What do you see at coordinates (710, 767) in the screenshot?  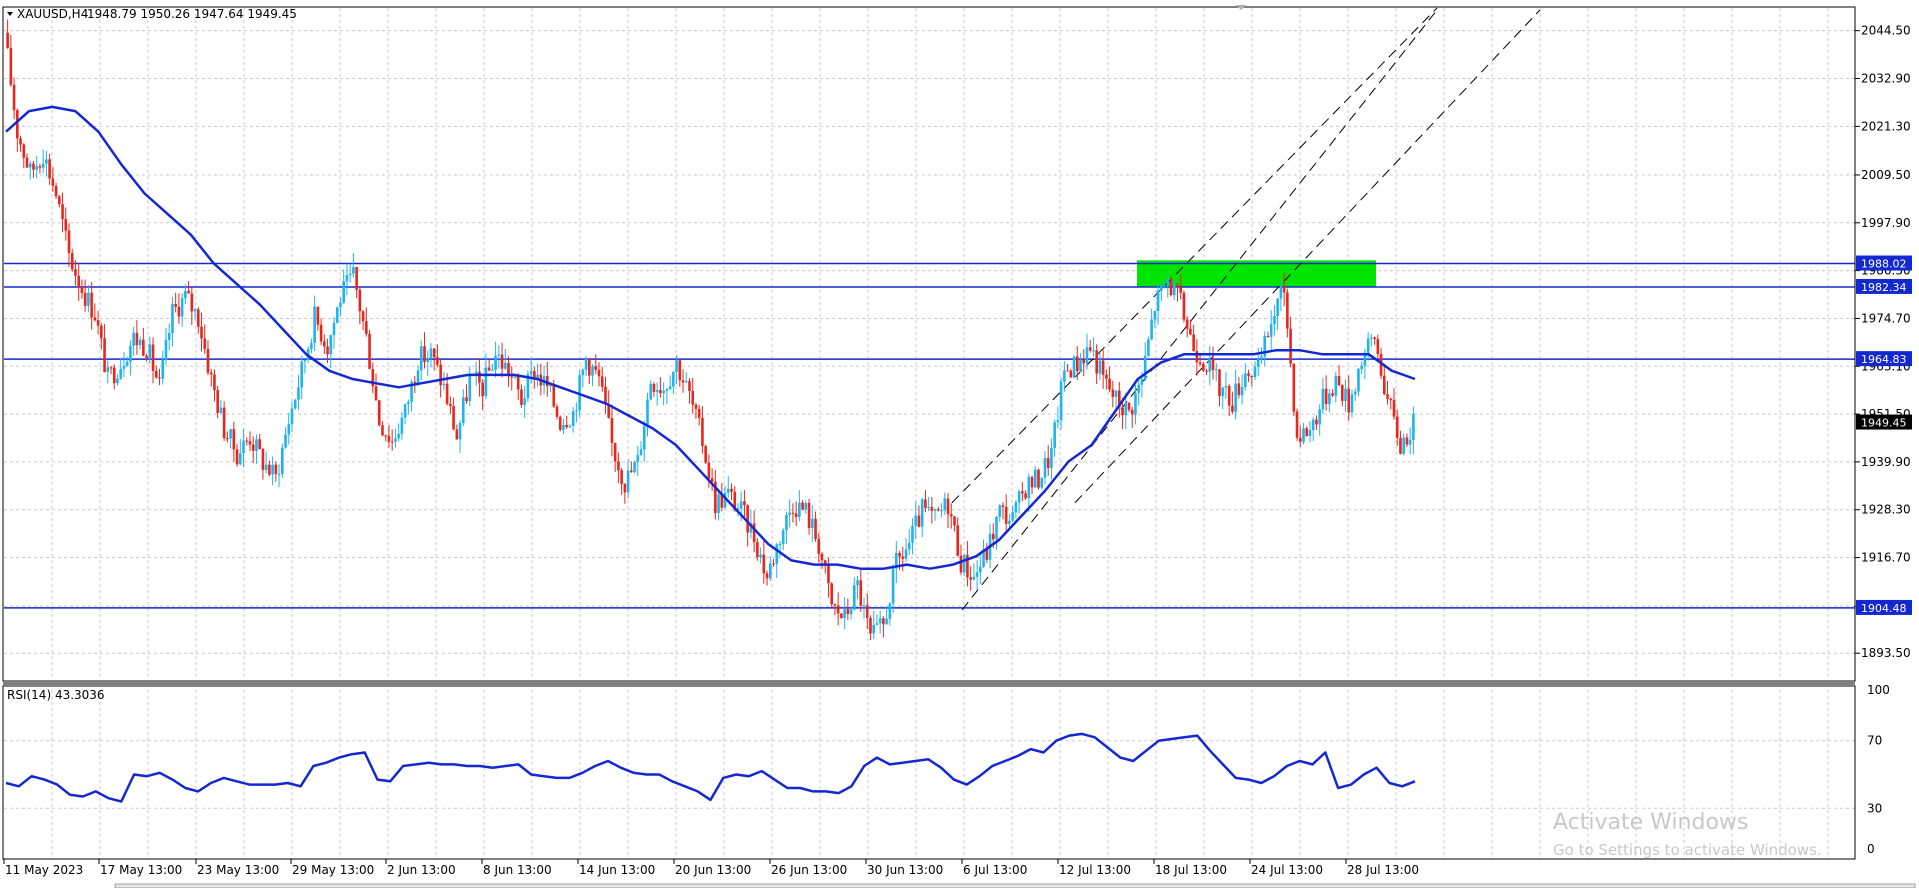 I see `rsi-line` at bounding box center [710, 767].